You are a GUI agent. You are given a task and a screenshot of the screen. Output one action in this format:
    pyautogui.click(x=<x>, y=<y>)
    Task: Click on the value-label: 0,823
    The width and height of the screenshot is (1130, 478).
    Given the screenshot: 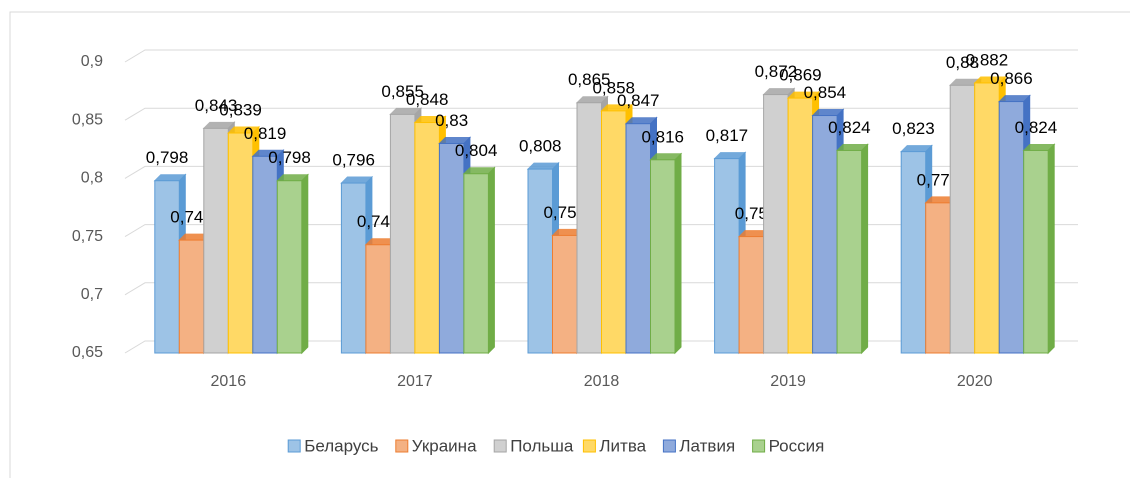 What is the action you would take?
    pyautogui.click(x=913, y=128)
    